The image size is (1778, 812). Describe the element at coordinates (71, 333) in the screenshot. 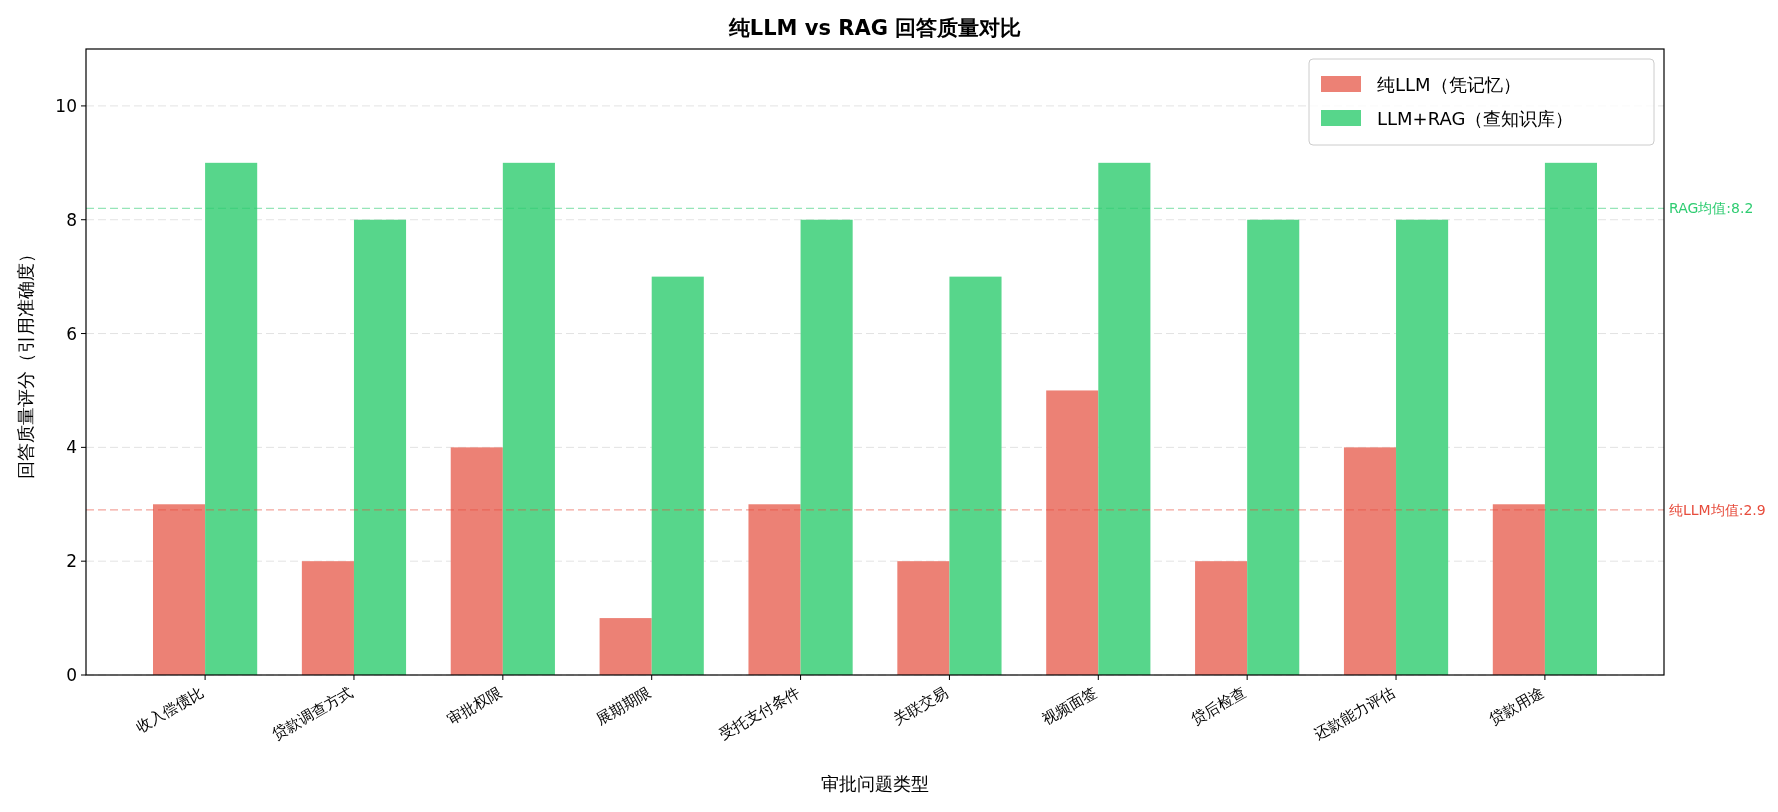

I see `y-tick-label: 6` at that location.